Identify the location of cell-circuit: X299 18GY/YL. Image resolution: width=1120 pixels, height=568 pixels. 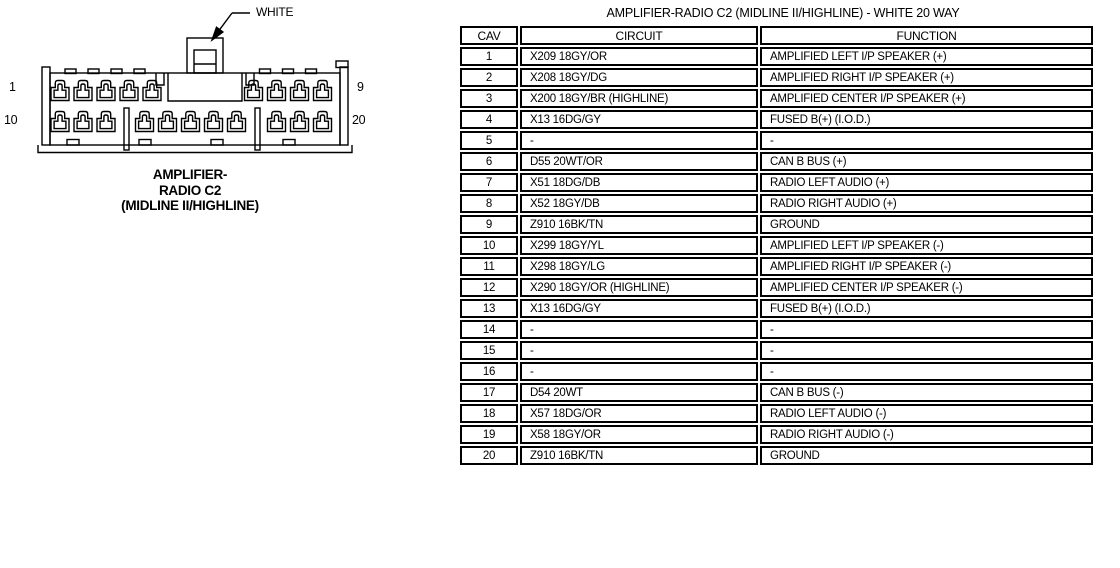
(639, 245).